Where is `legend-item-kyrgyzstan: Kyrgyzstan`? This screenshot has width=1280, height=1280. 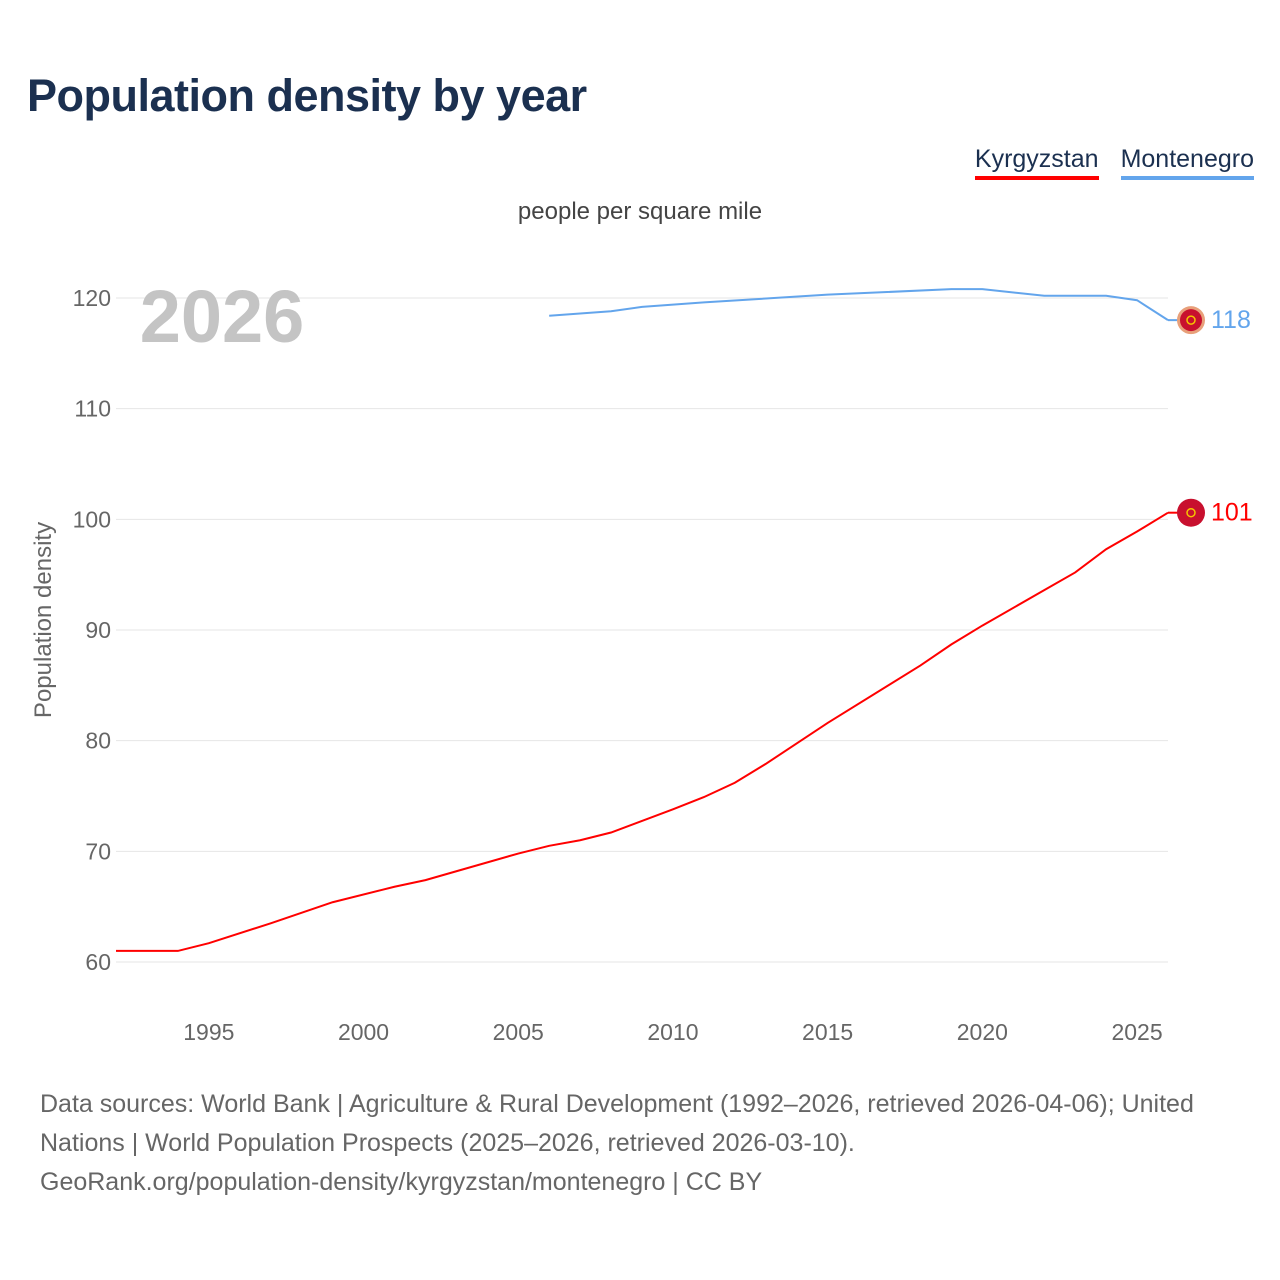
legend-item-kyrgyzstan: Kyrgyzstan is located at coordinates (1036, 162).